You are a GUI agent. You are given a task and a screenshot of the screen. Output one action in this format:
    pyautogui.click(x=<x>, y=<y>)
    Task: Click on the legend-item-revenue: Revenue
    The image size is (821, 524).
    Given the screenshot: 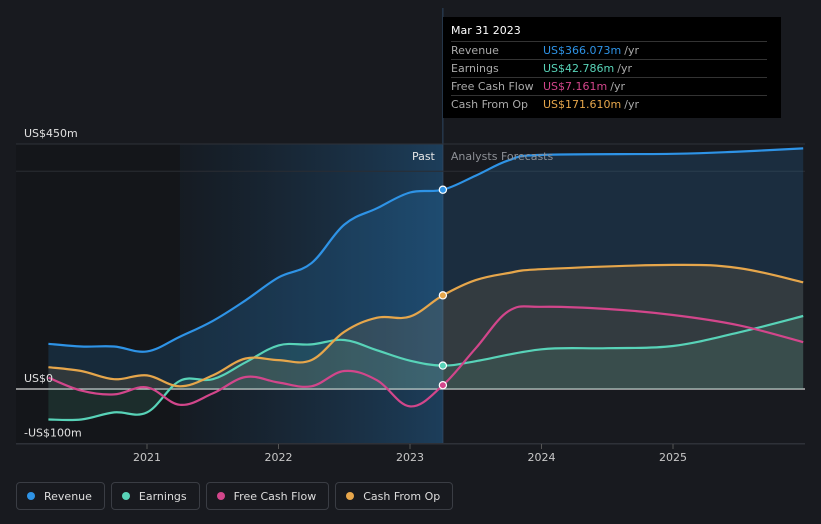 What is the action you would take?
    pyautogui.click(x=60, y=496)
    